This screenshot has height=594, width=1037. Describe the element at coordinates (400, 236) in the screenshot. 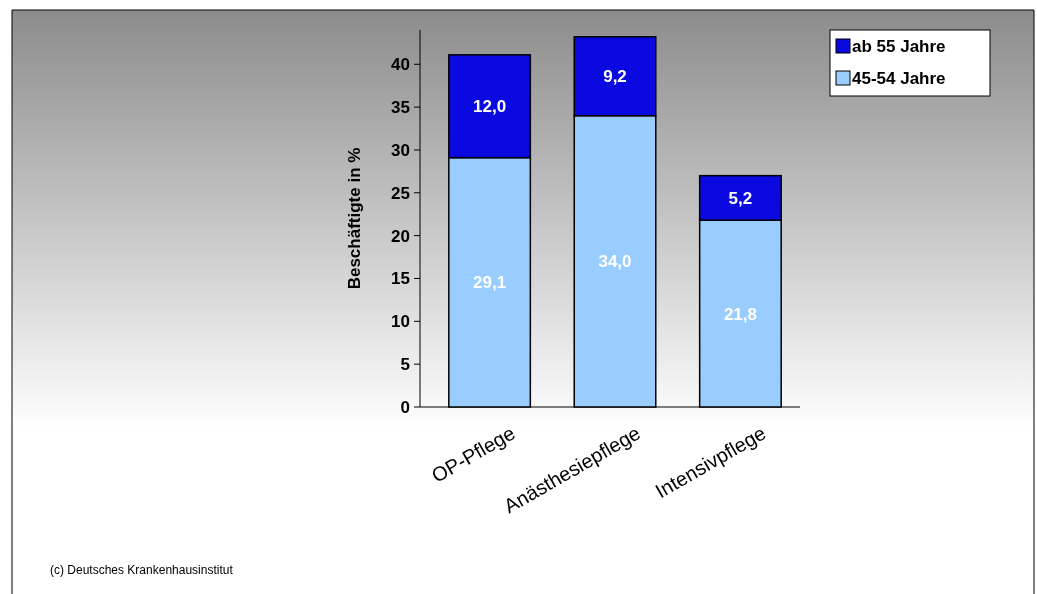

I see `y-tick-label: 20` at that location.